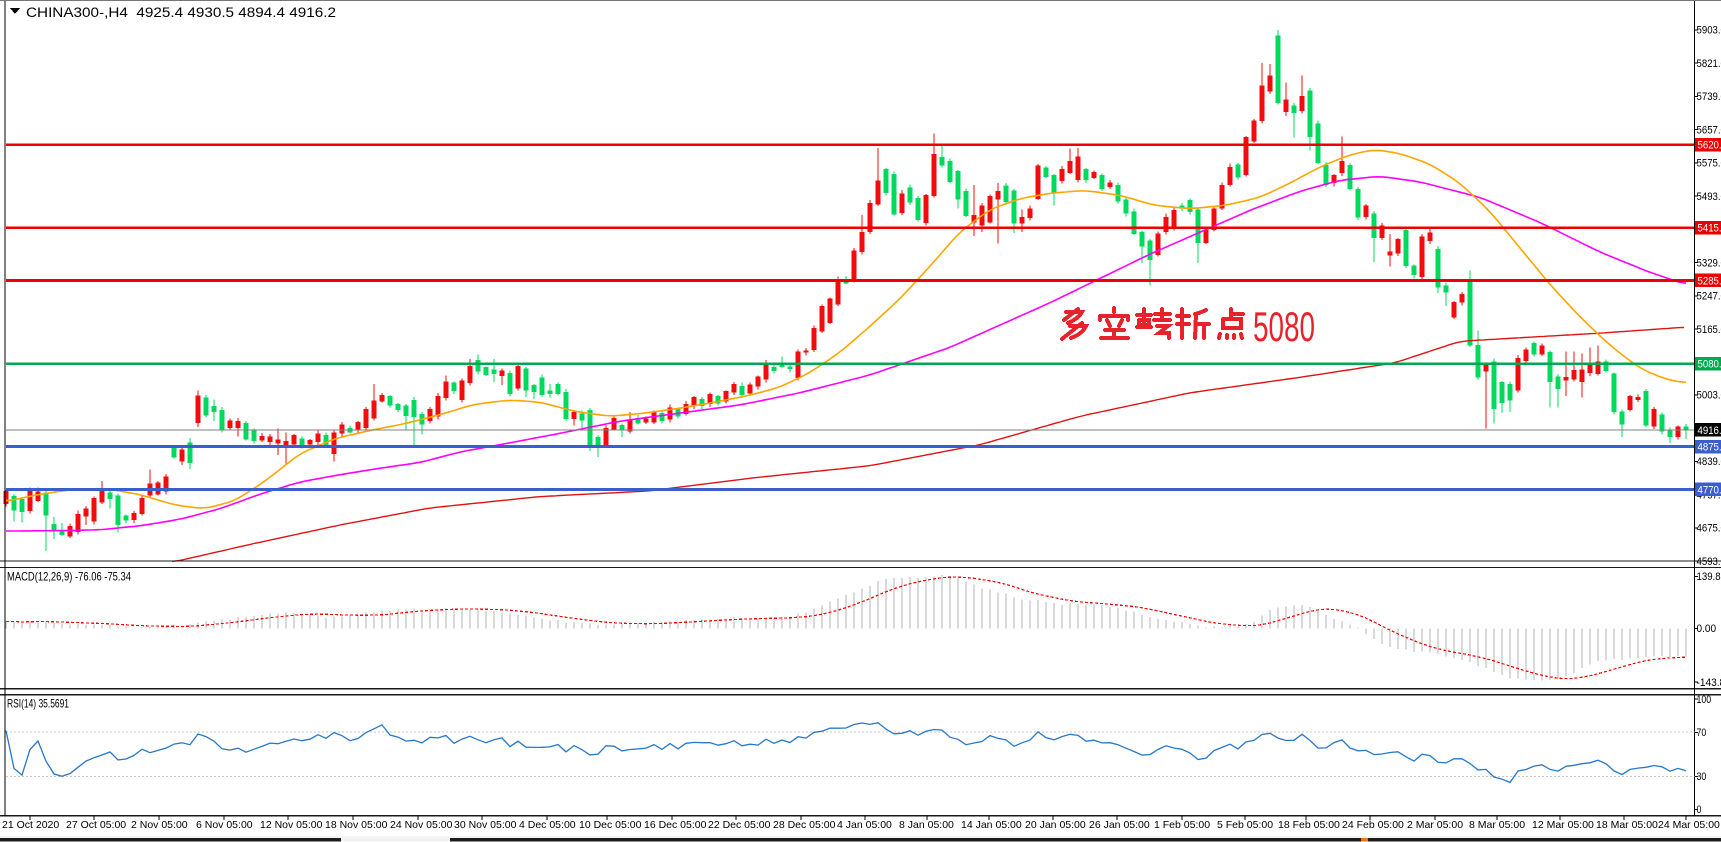  What do you see at coordinates (30, 825) in the screenshot?
I see `svg-text: 21 Oct 2020` at bounding box center [30, 825].